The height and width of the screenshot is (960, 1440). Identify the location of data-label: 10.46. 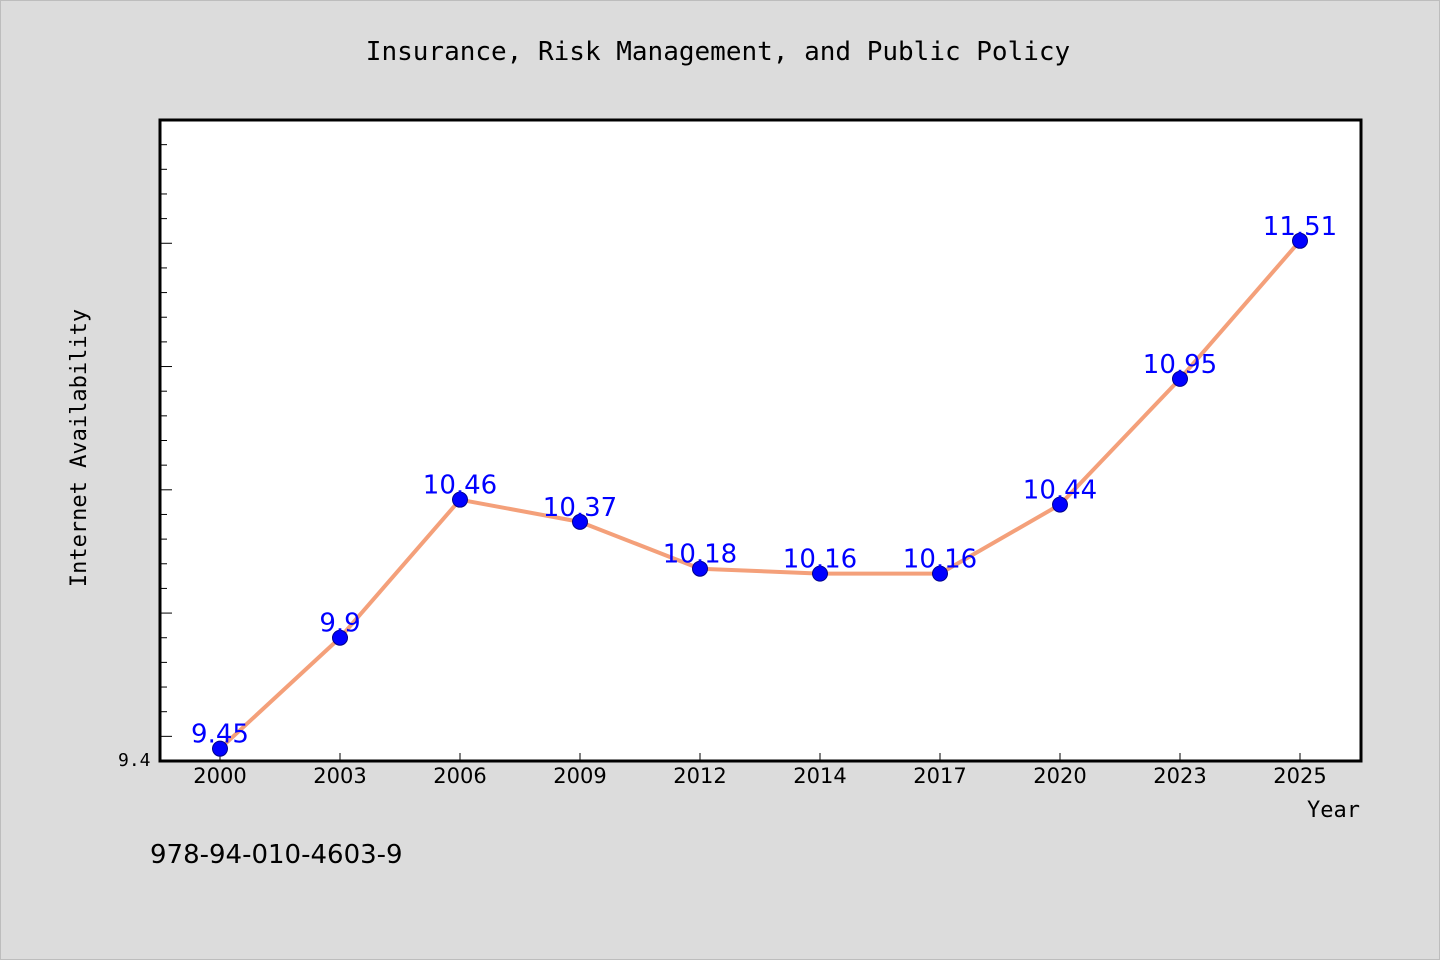
(460, 486).